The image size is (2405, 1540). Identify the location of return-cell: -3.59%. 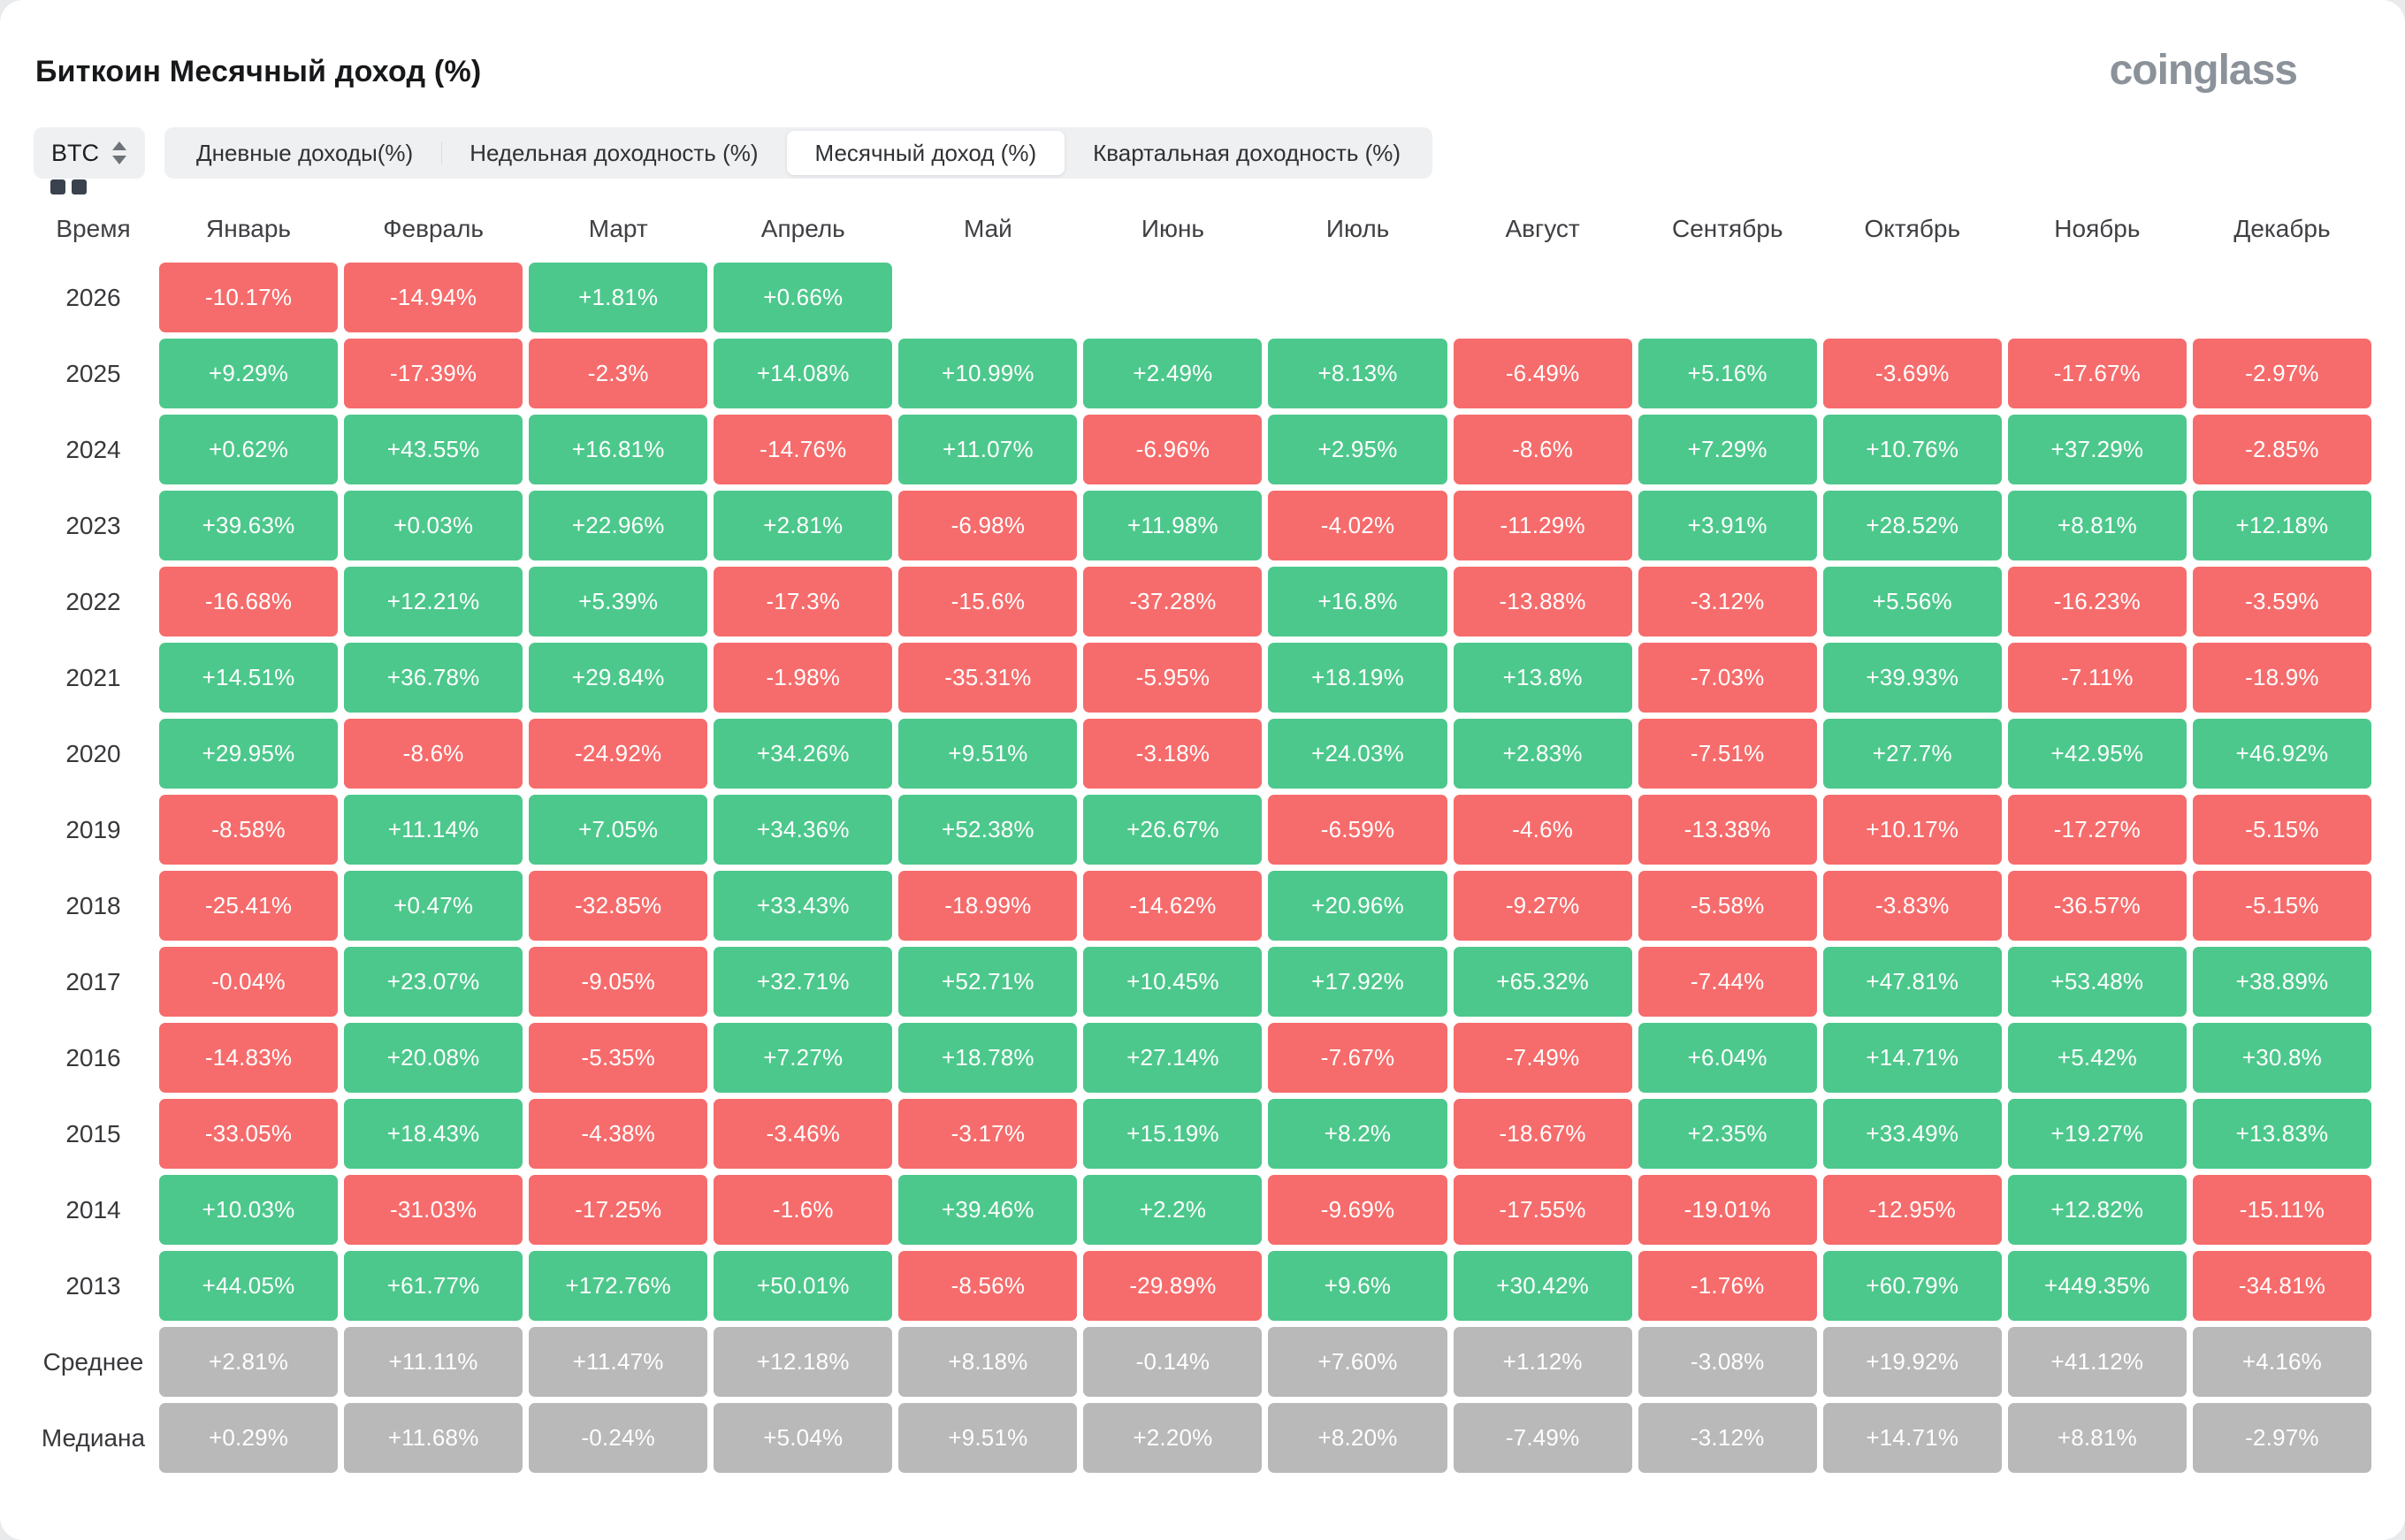
(2281, 602).